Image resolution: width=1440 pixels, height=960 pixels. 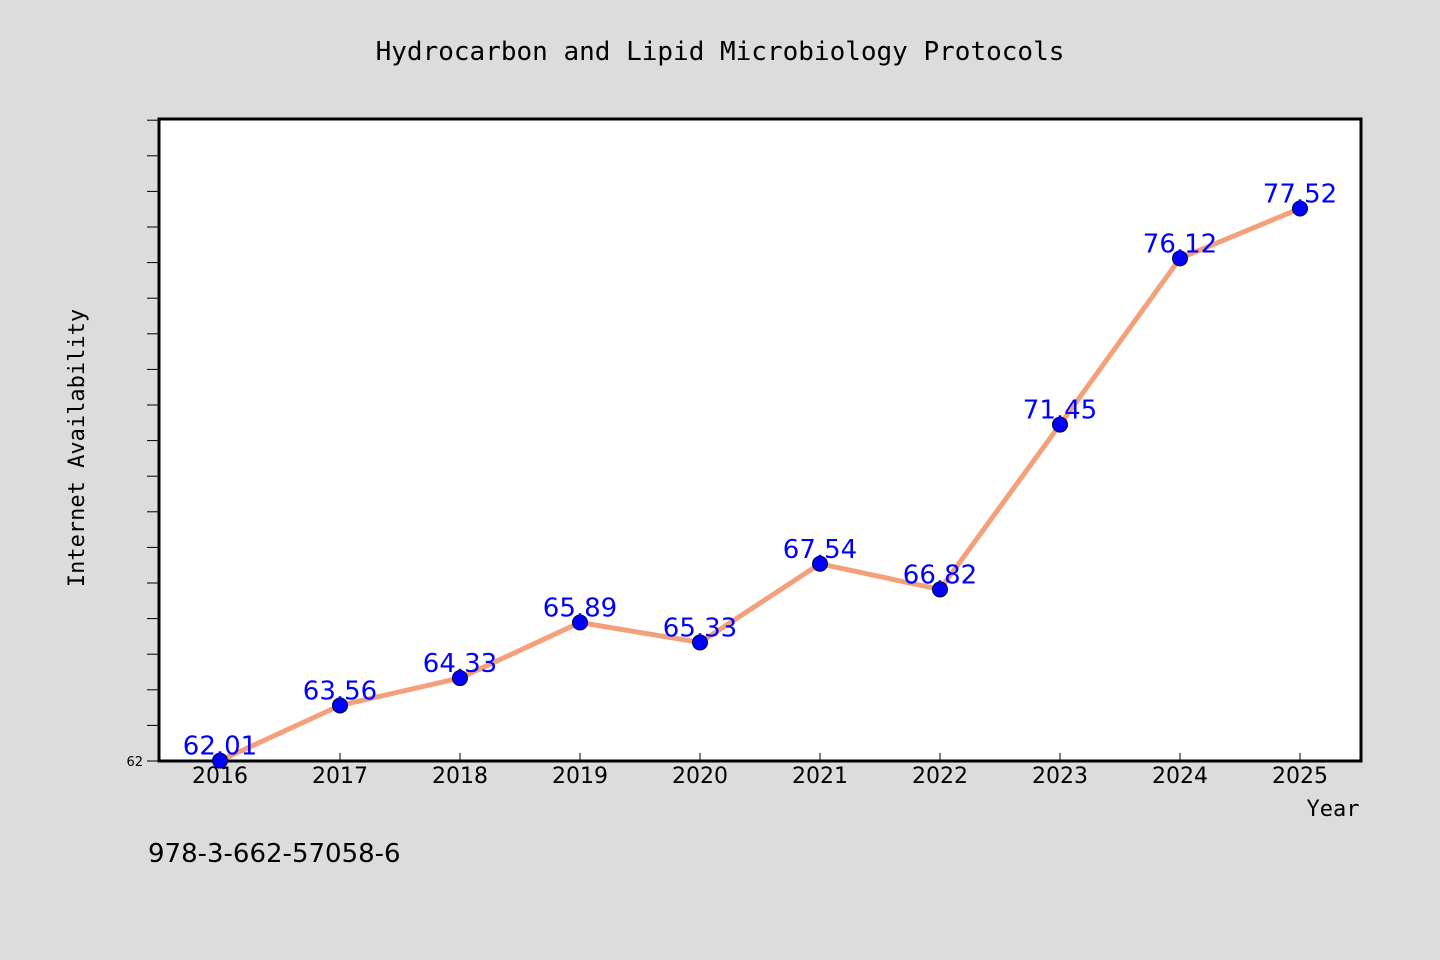 What do you see at coordinates (134, 762) in the screenshot?
I see `y-tick-label: 62` at bounding box center [134, 762].